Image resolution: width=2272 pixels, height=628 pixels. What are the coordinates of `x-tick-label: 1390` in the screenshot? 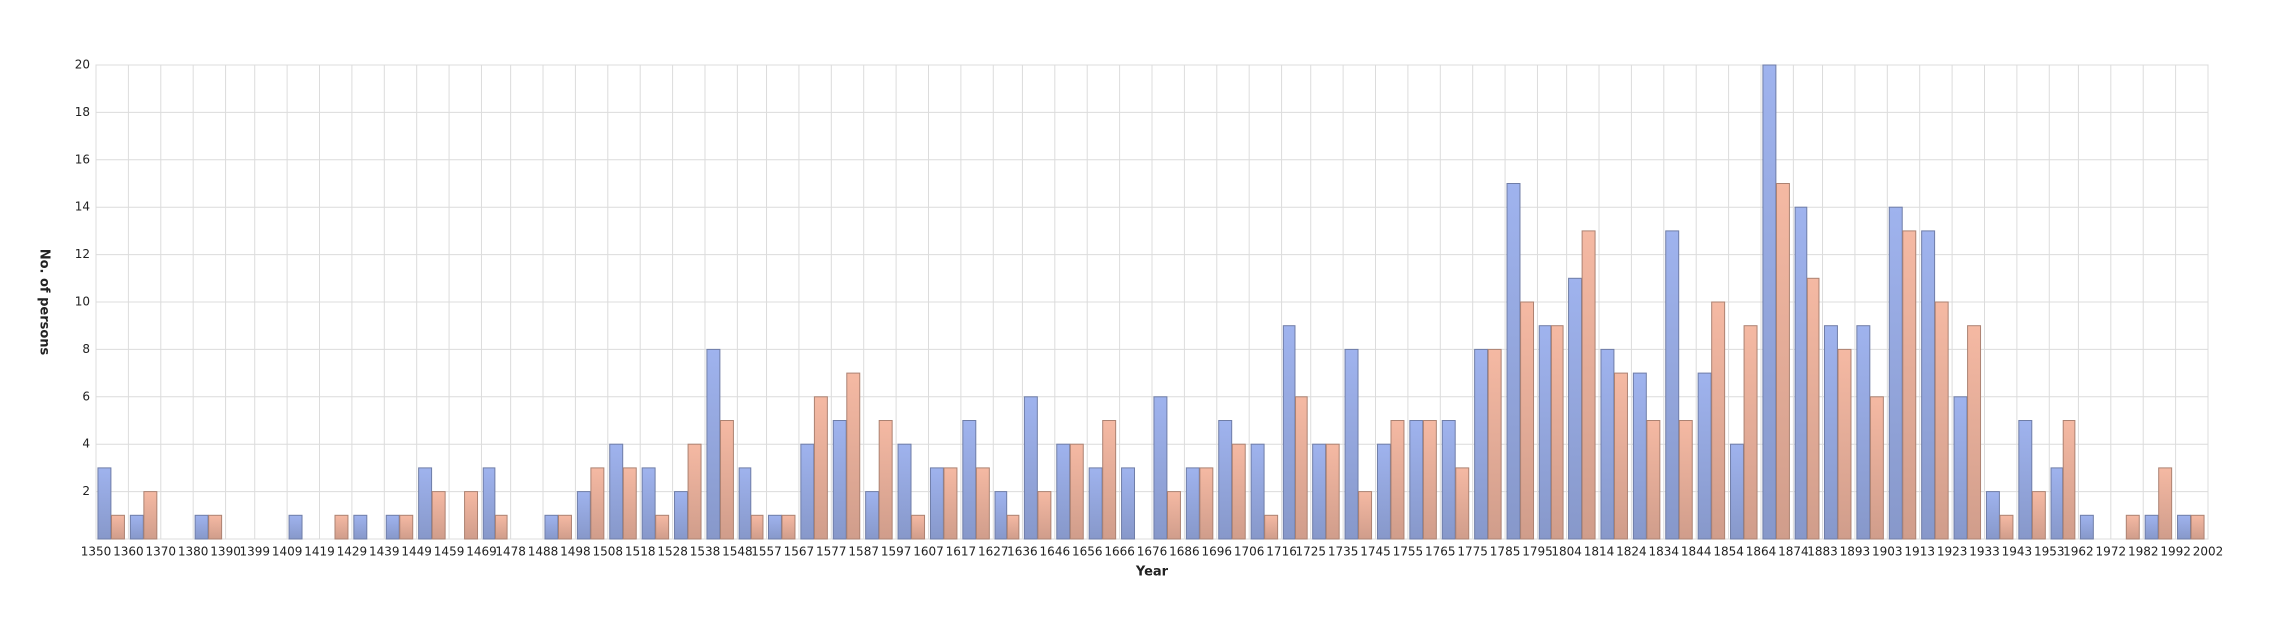 It's located at (225, 552).